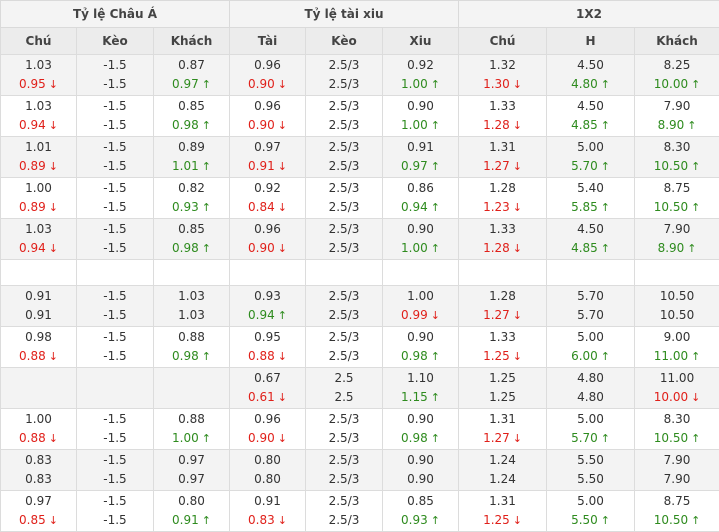  I want to click on opening-odds: 8.30, so click(677, 147).